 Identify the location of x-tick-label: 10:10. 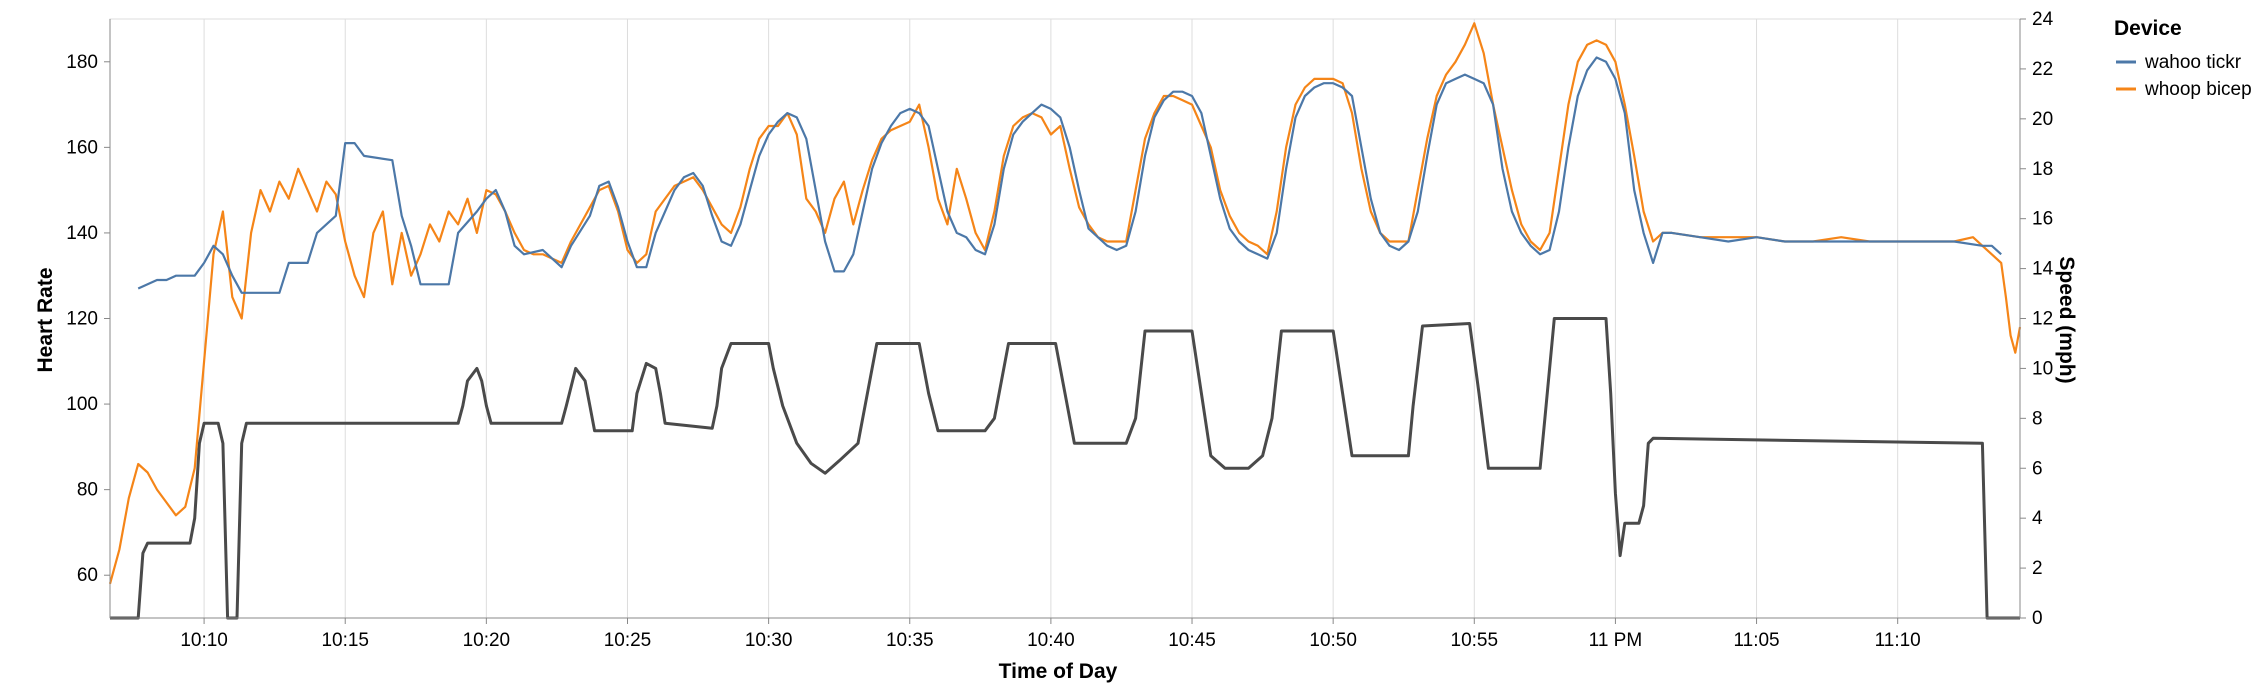
(204, 640).